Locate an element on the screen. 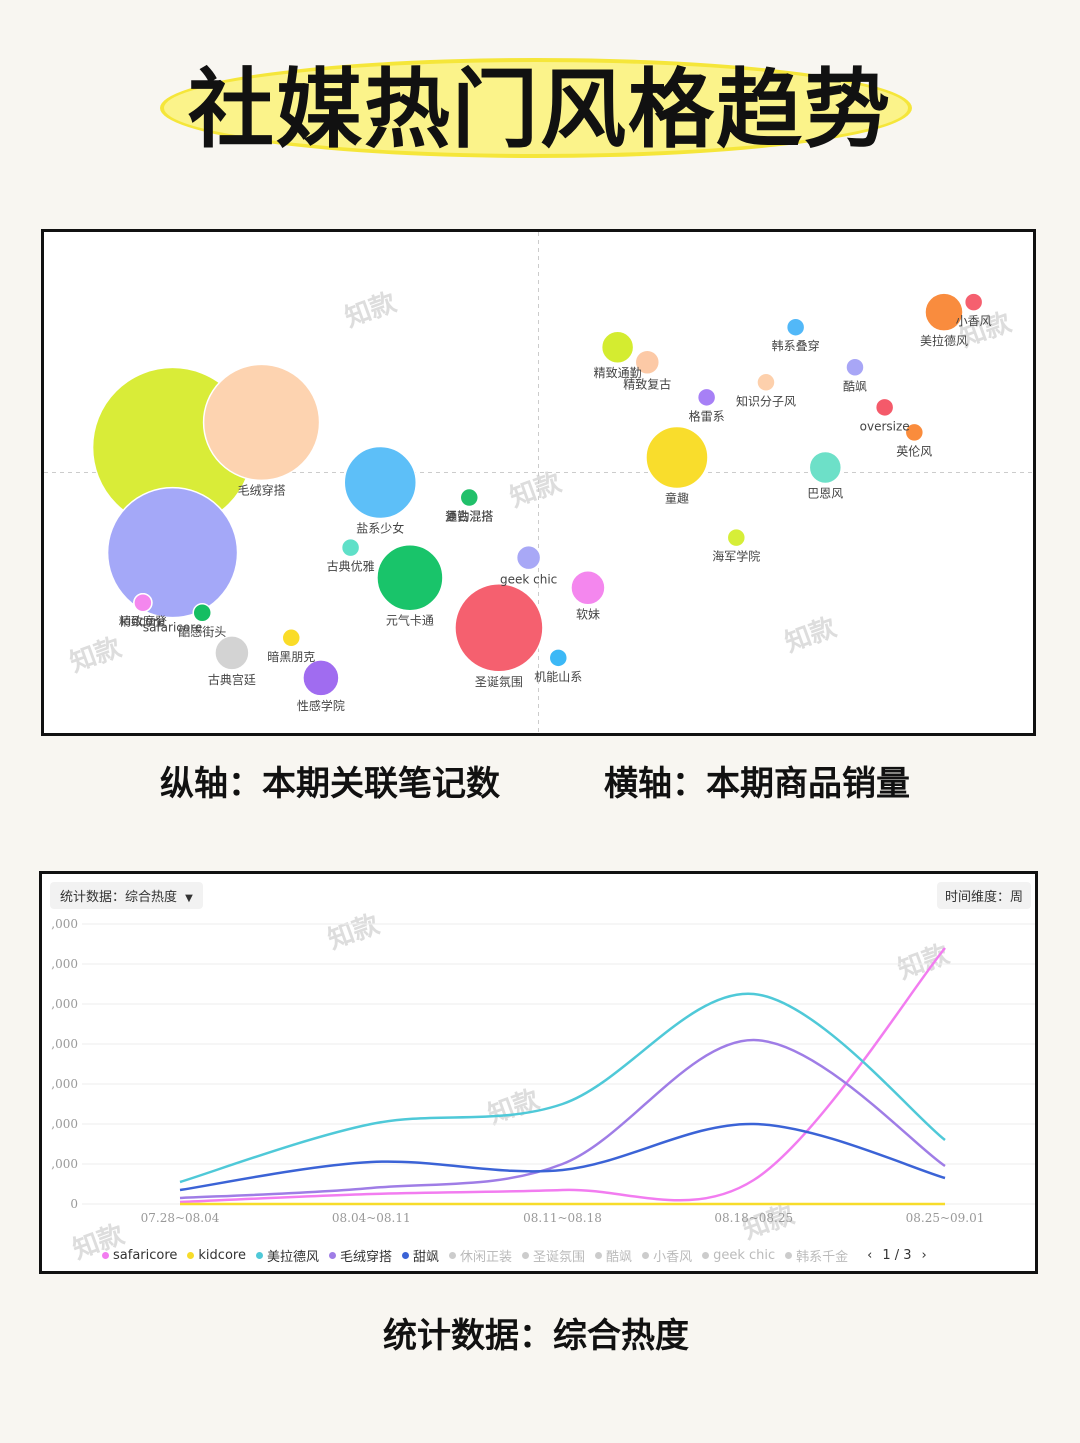 The height and width of the screenshot is (1443, 1080). pager-label: 1 / 3 is located at coordinates (897, 1255).